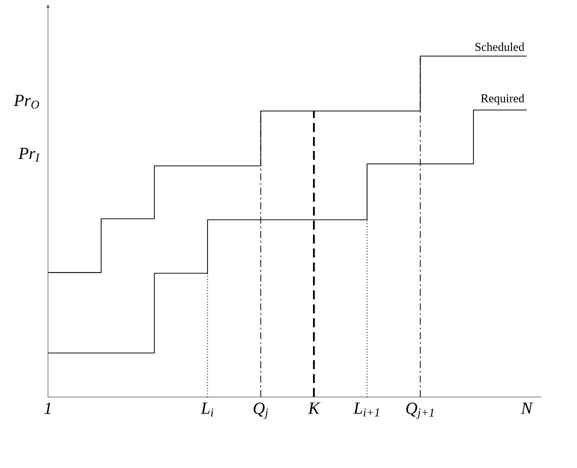 This screenshot has width=577, height=468. Describe the element at coordinates (502, 99) in the screenshot. I see `series-label: Required` at that location.